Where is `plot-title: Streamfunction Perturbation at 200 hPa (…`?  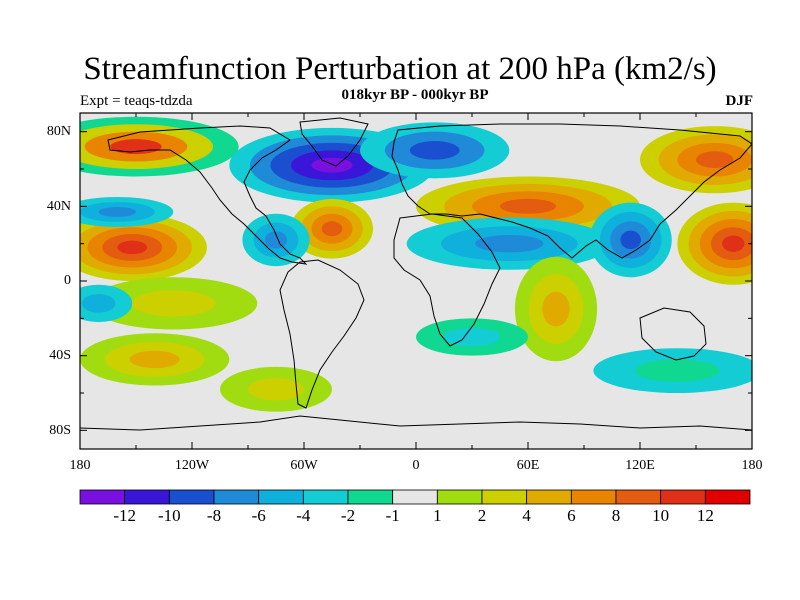
plot-title: Streamfunction Perturbation at 200 hPa (… is located at coordinates (400, 69).